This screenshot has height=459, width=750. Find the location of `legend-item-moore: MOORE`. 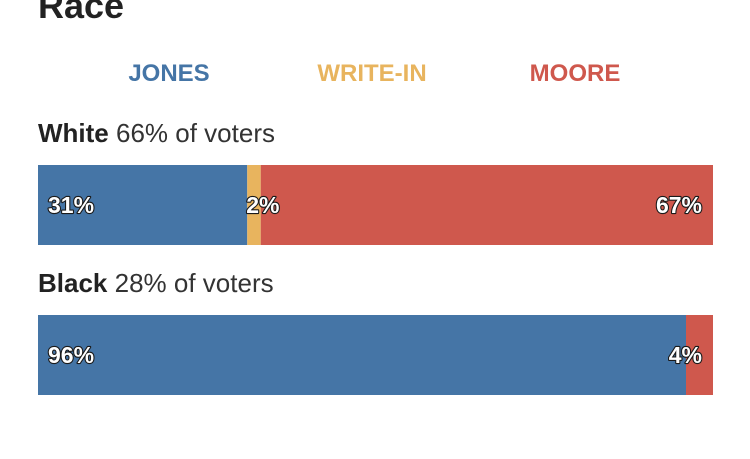

legend-item-moore: MOORE is located at coordinates (575, 73).